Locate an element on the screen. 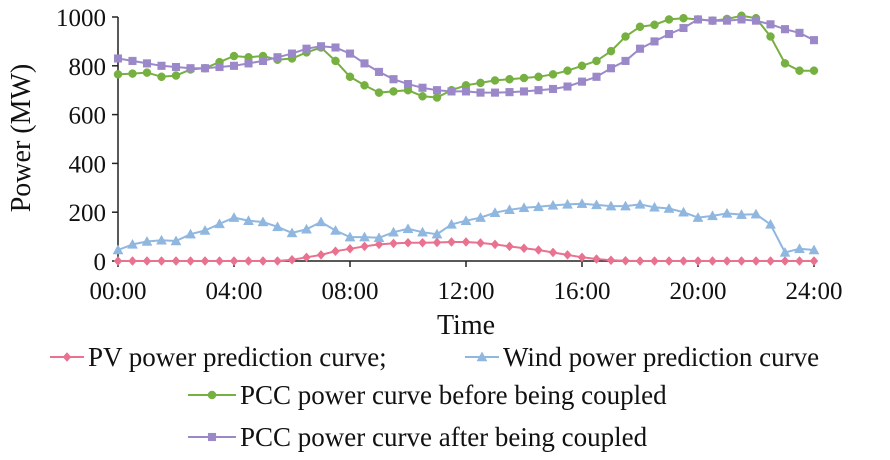 Image resolution: width=890 pixels, height=460 pixels. legend-swatch-pv is located at coordinates (67, 357).